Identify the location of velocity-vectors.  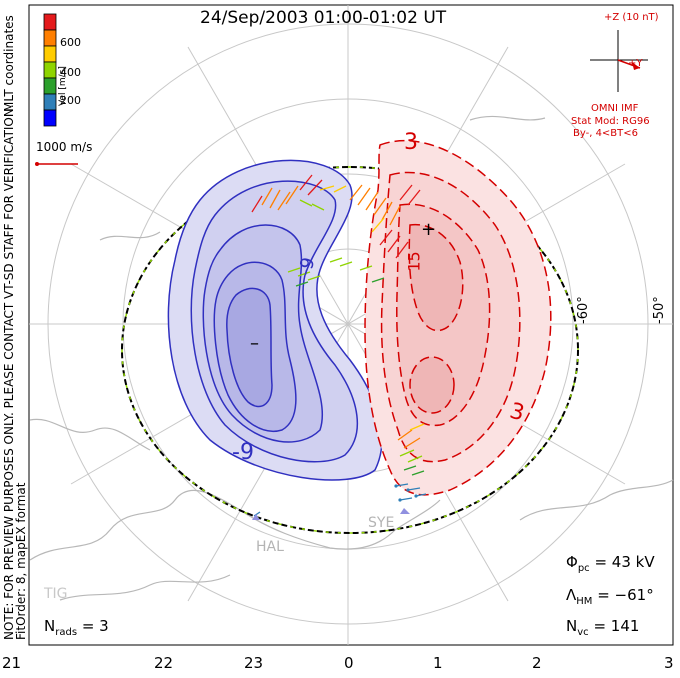
(339, 345).